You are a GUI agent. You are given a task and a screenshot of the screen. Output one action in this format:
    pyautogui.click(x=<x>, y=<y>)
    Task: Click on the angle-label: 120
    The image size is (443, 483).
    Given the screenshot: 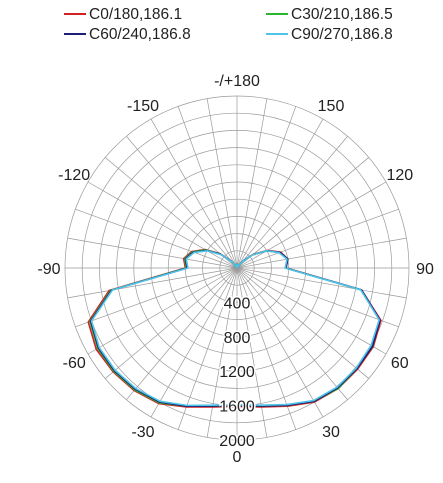 What is the action you would take?
    pyautogui.click(x=399, y=175)
    